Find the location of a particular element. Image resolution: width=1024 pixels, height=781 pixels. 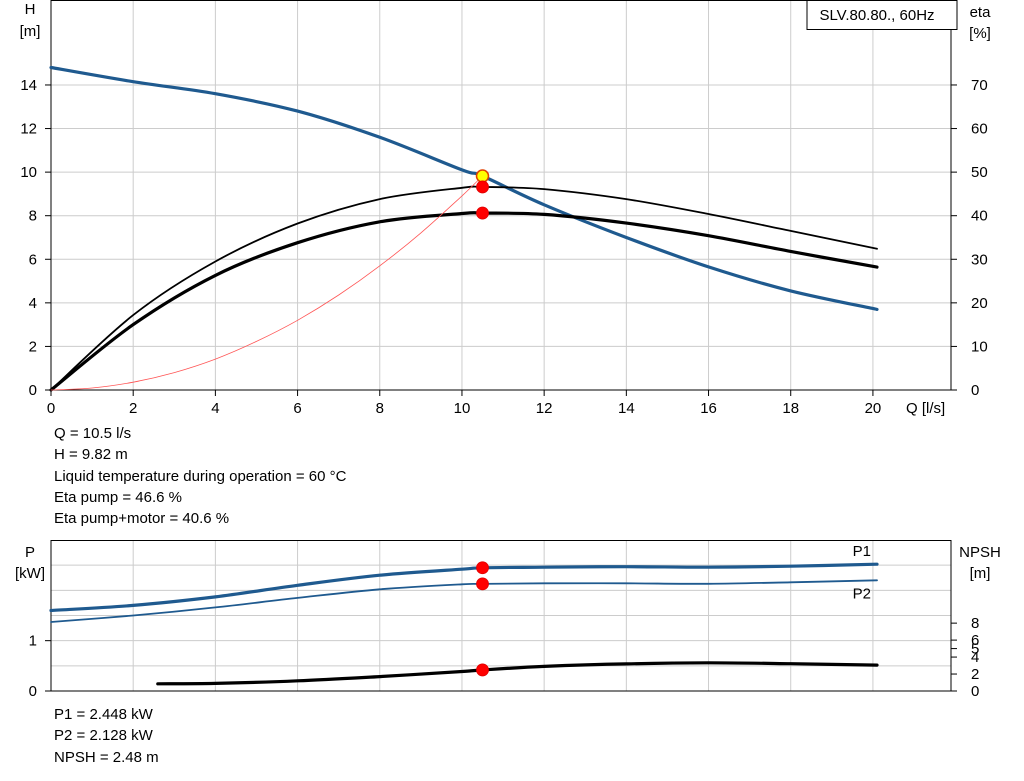

left-tick-label: 8 is located at coordinates (33, 216).